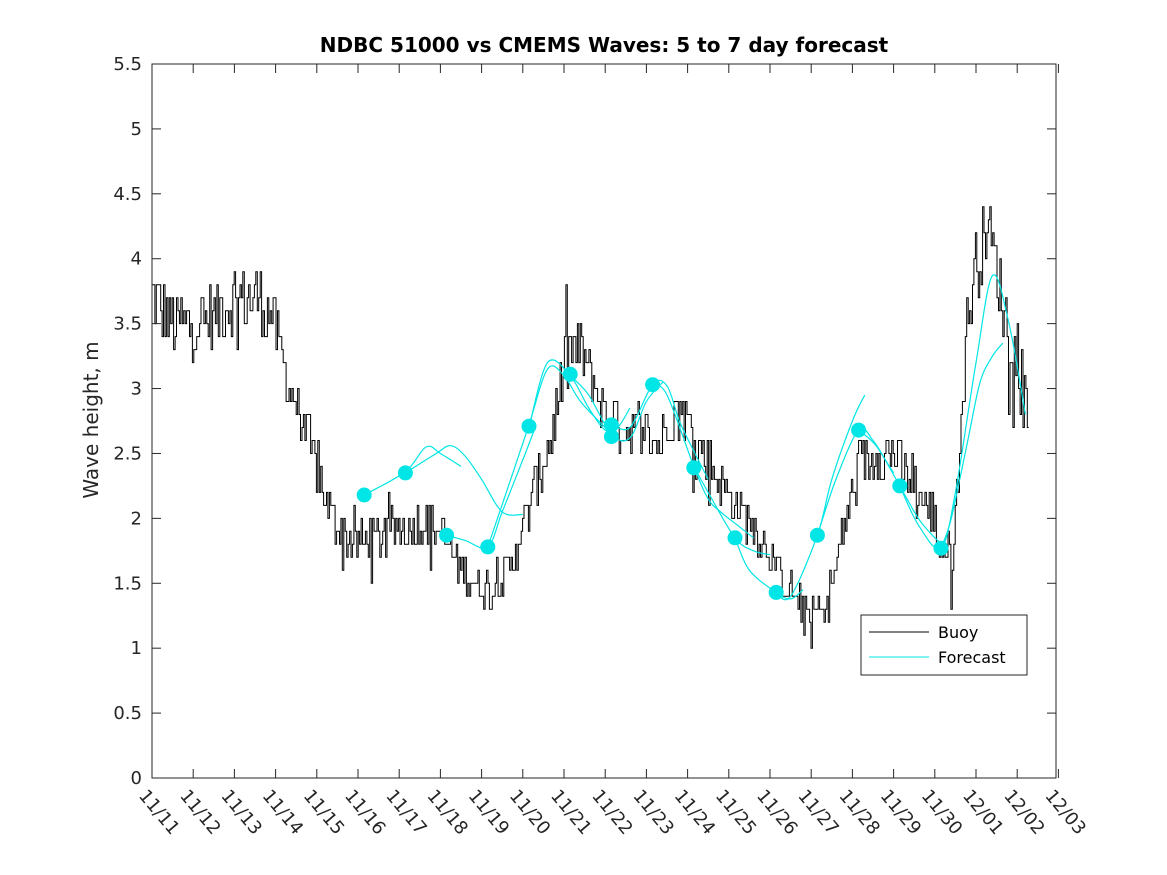 The width and height of the screenshot is (1167, 875). I want to click on x-tick-label: 11/21, so click(570, 812).